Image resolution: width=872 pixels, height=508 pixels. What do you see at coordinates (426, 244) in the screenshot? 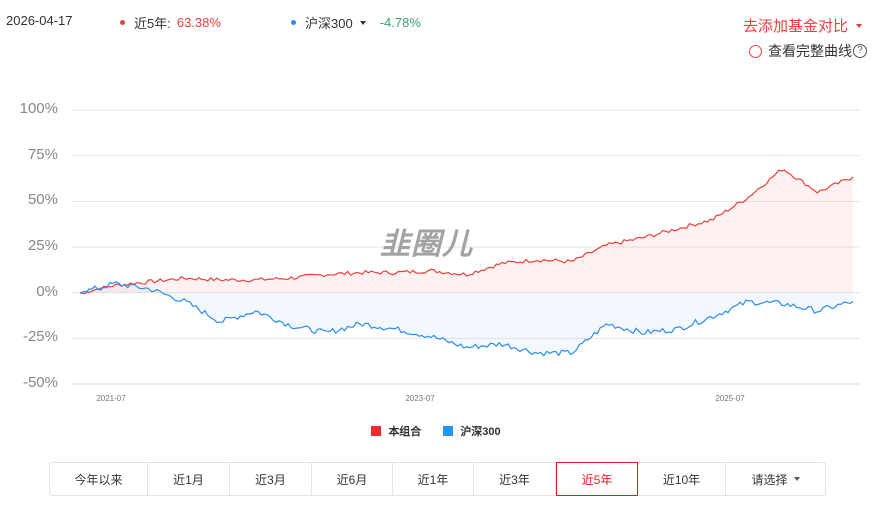
I see `watermark-logo: 韭圈儿` at bounding box center [426, 244].